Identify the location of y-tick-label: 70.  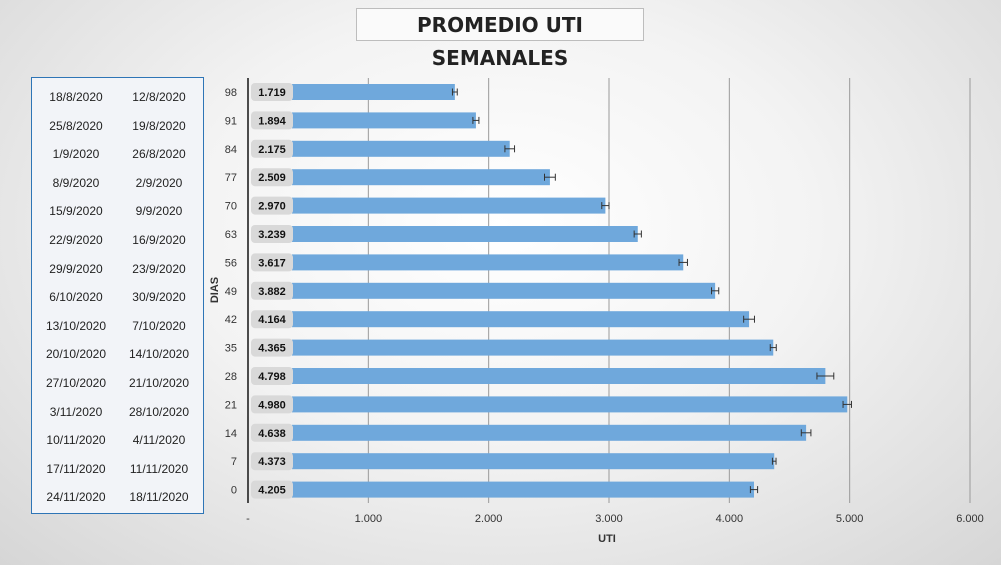
(231, 207).